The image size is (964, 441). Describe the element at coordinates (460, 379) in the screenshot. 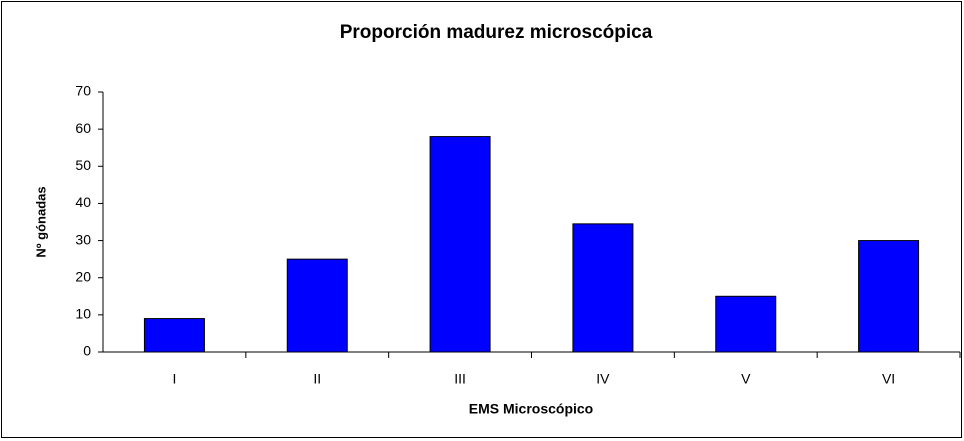

I see `x-tick-label: III` at that location.